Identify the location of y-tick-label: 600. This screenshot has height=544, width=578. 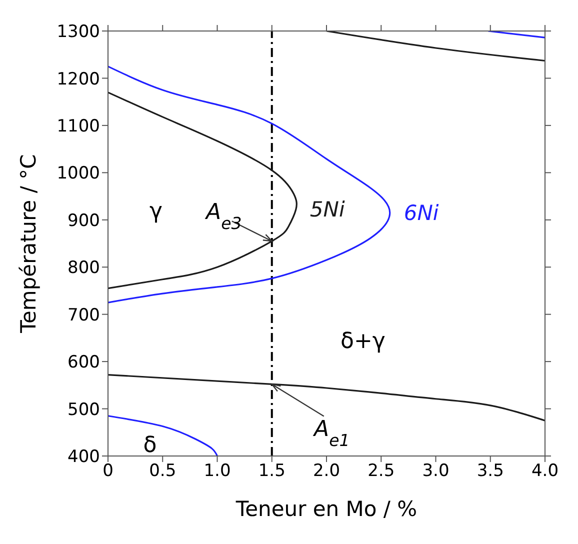
(84, 362).